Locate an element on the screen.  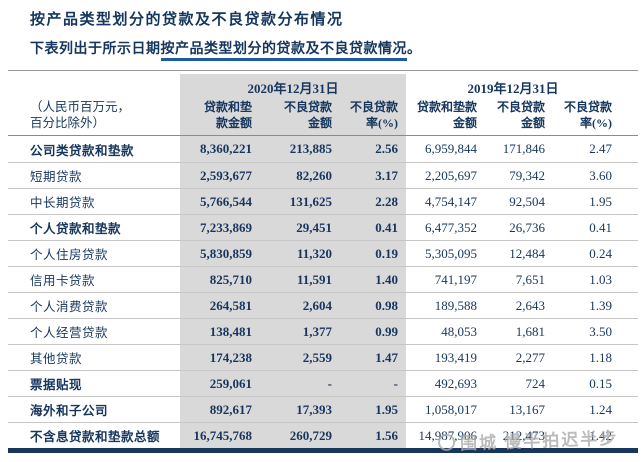
value-cell: 138,481 is located at coordinates (230, 331).